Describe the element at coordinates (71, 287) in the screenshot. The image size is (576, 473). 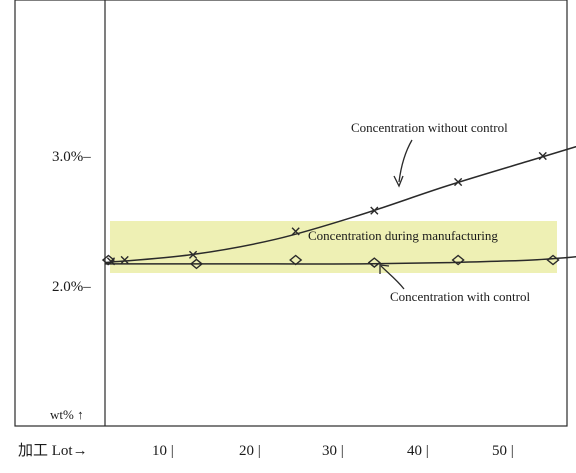
I see `y-tick-2-0: 2.0%–` at that location.